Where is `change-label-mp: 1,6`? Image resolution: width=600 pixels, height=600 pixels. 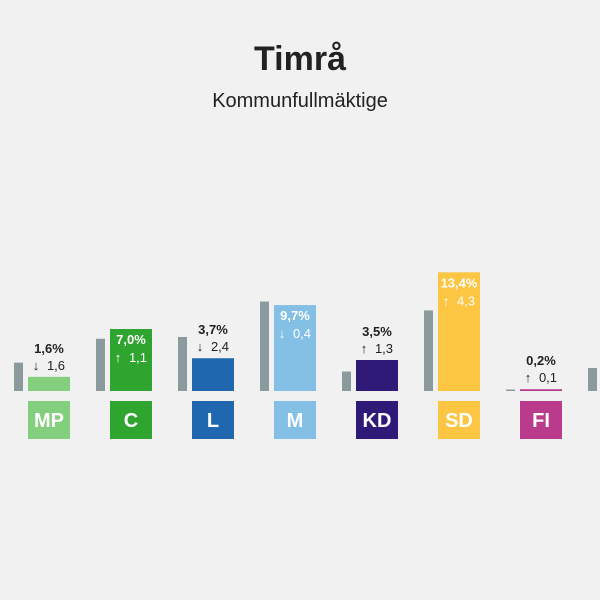 change-label-mp: 1,6 is located at coordinates (56, 365).